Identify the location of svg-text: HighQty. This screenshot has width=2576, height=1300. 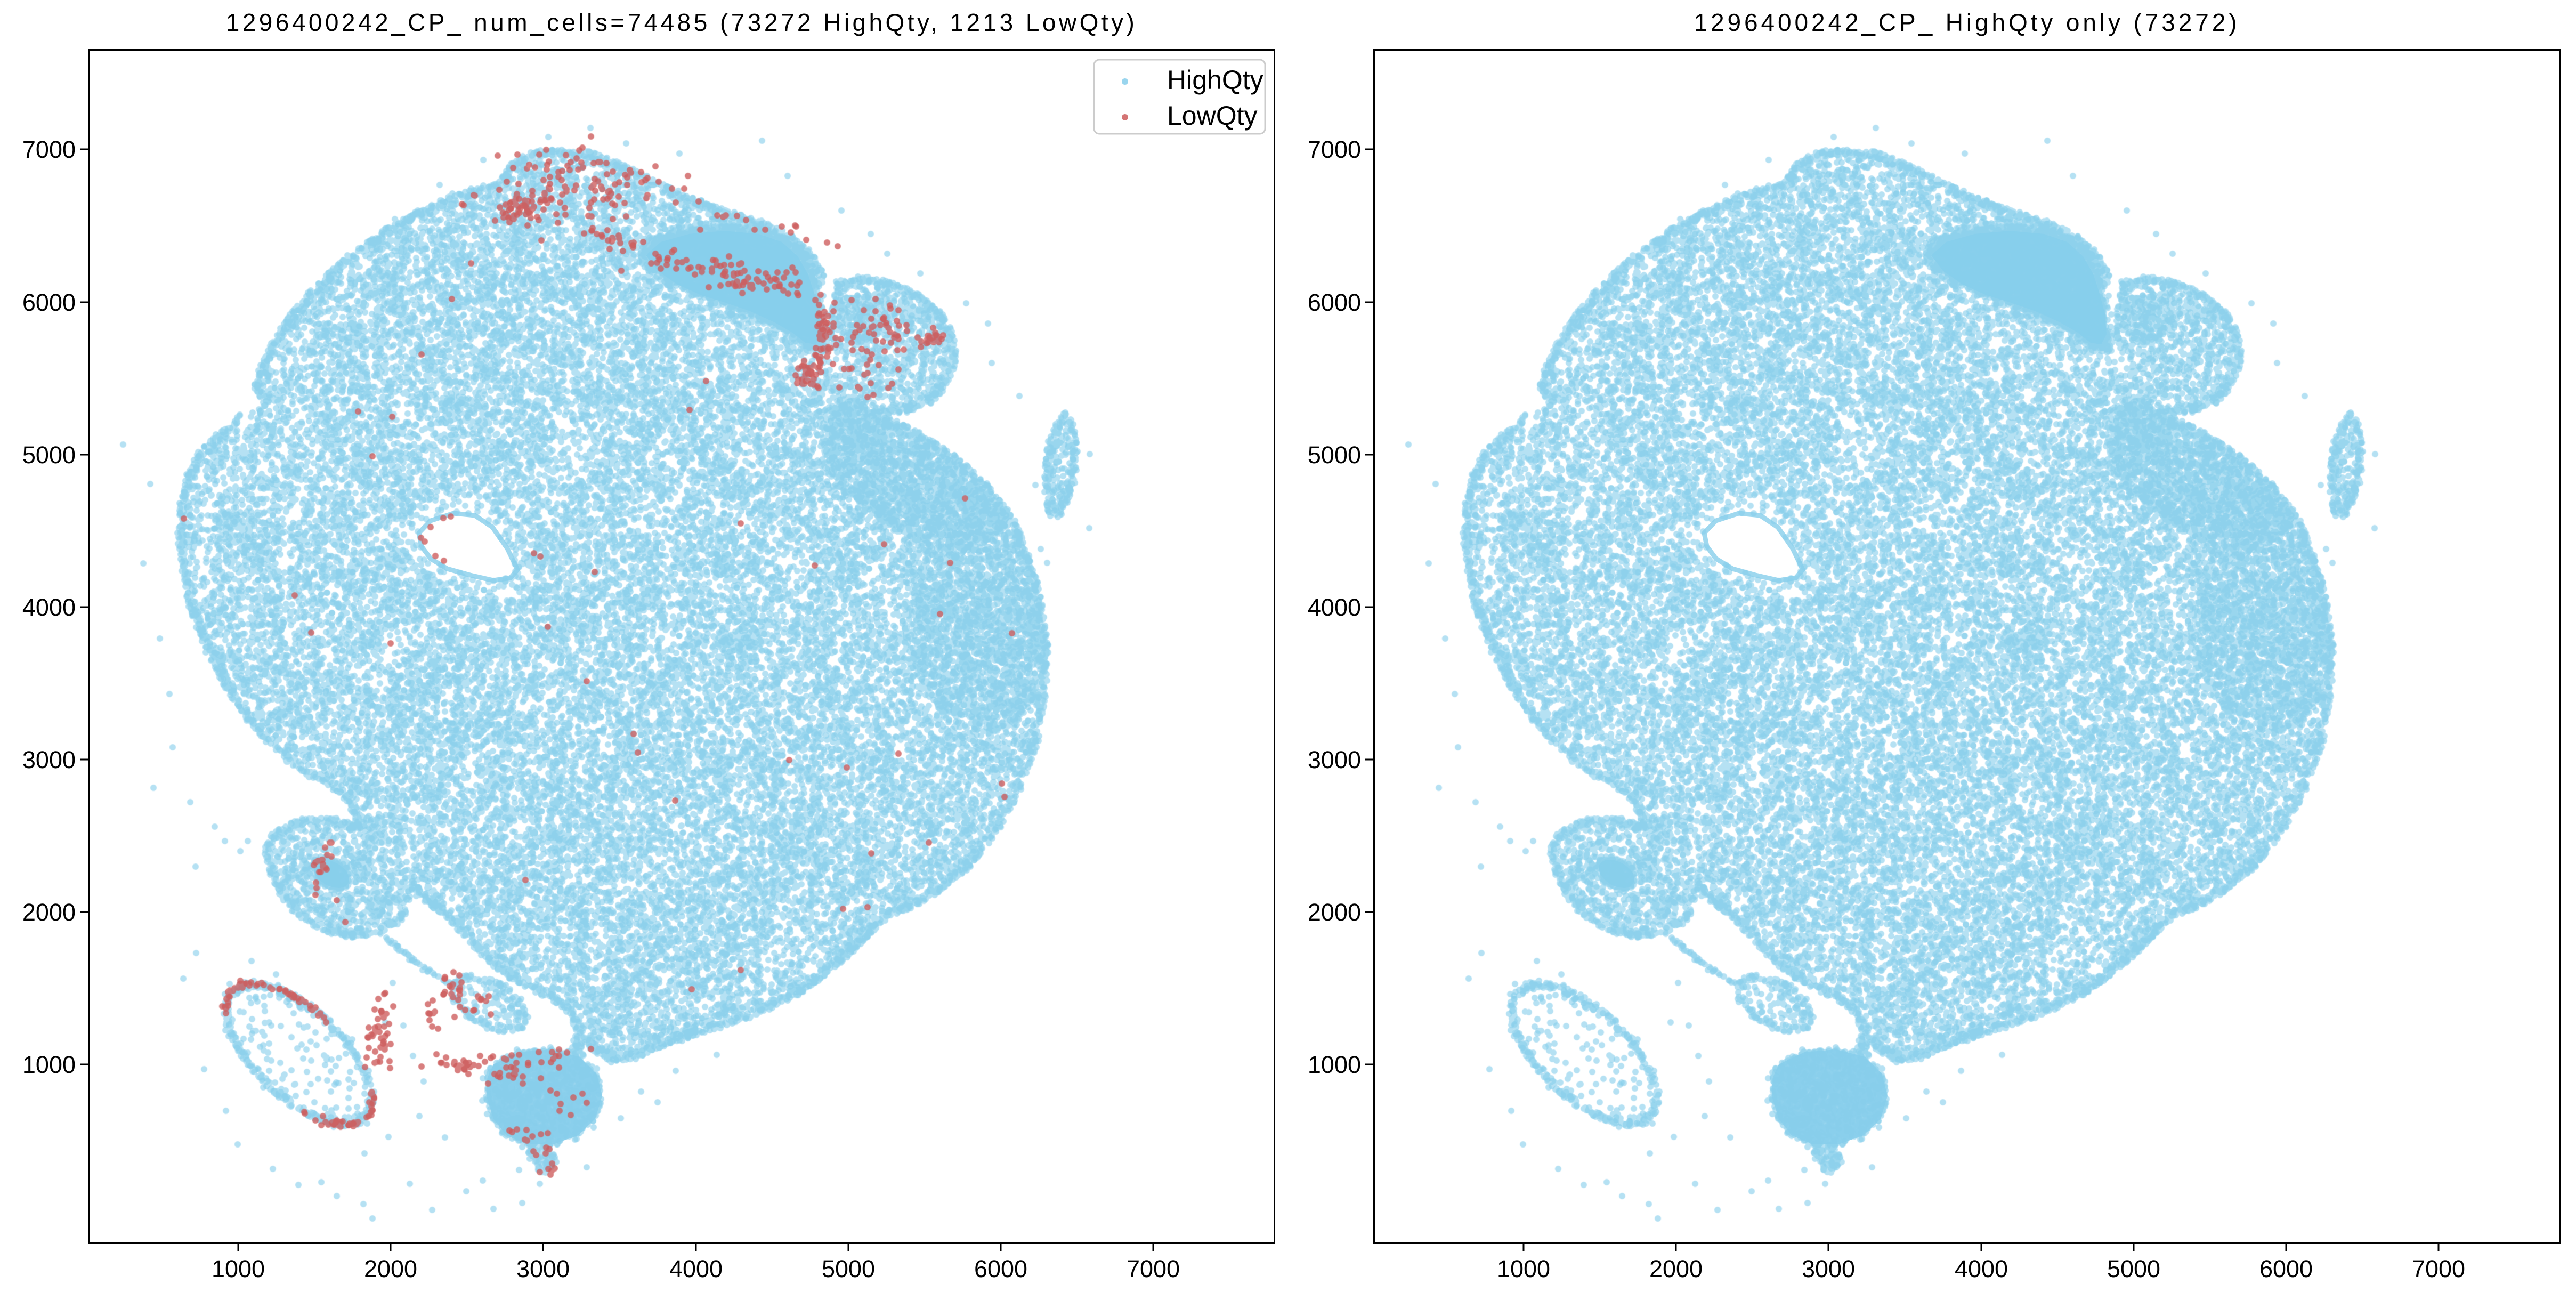
(1215, 80).